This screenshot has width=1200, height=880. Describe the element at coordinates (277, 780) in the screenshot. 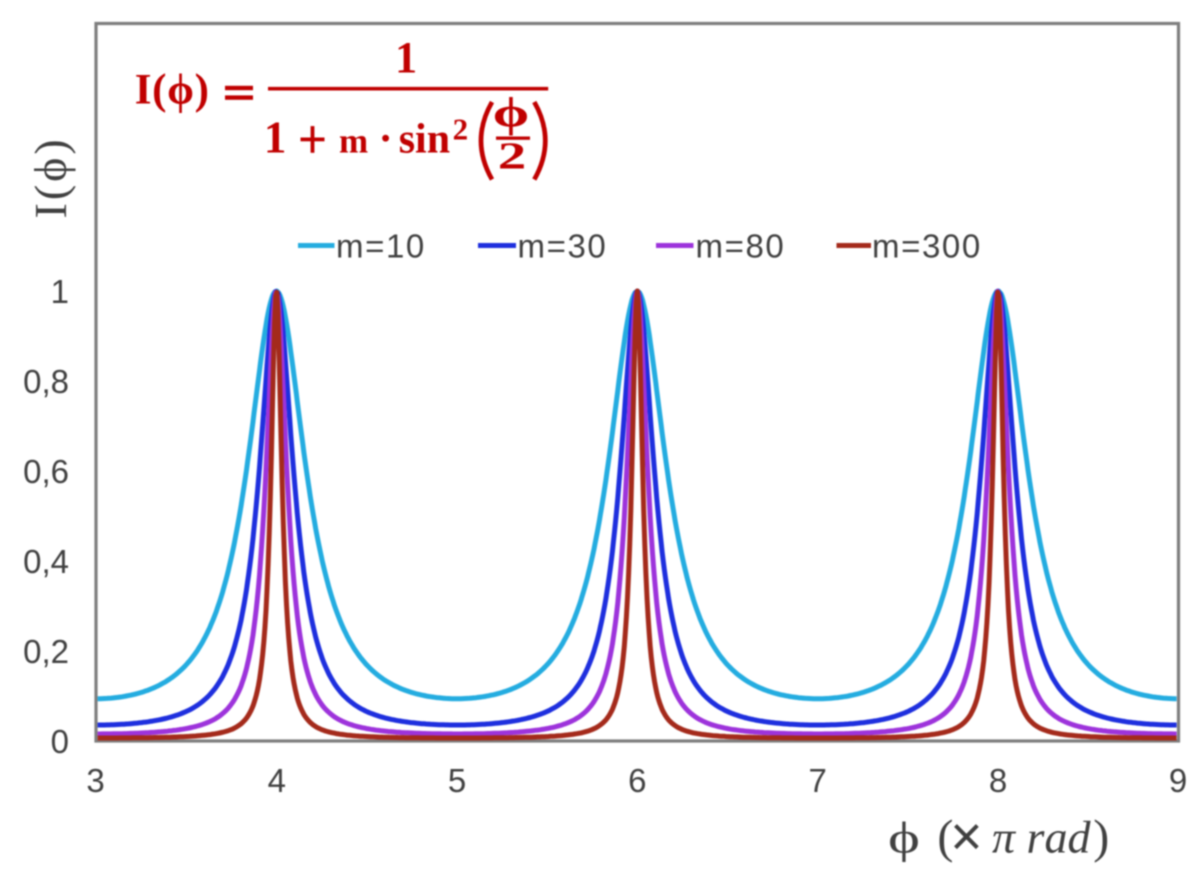

I see `svg-text: 4` at that location.